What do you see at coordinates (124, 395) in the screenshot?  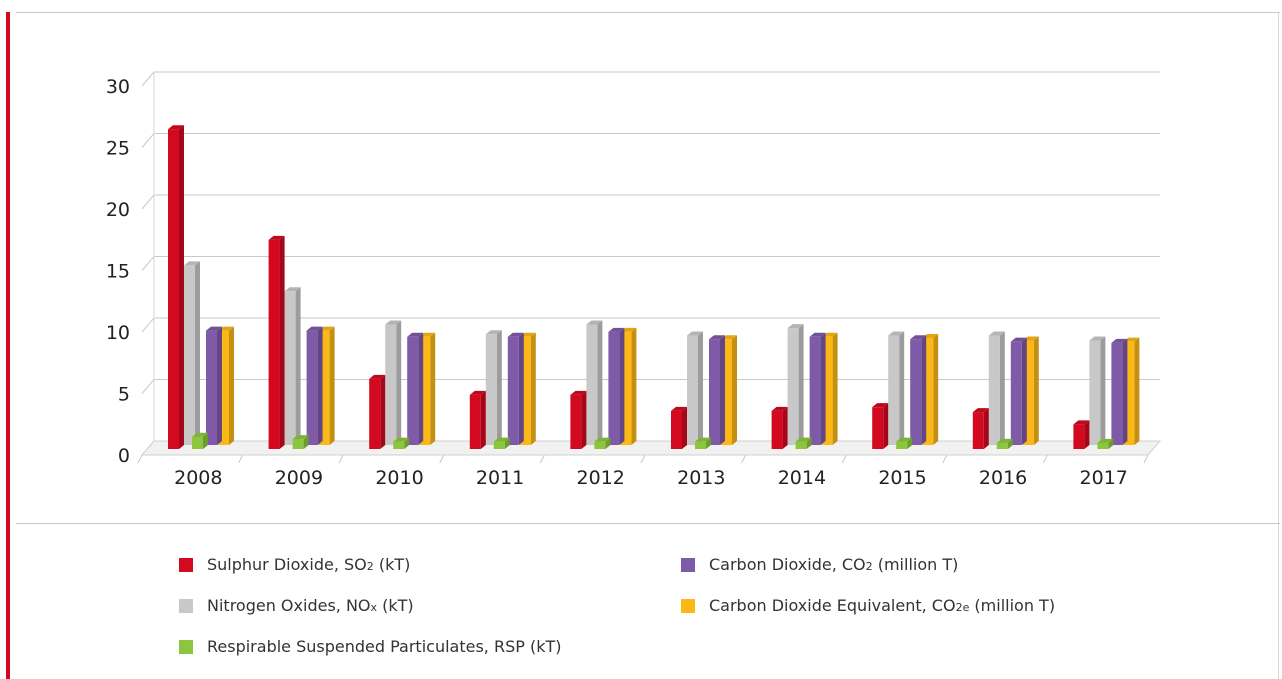 I see `y-tick-label: 5` at bounding box center [124, 395].